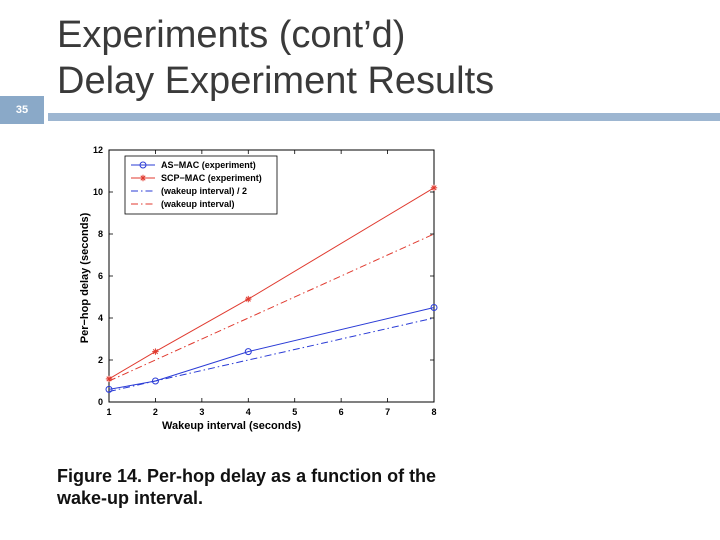  What do you see at coordinates (100, 402) in the screenshot?
I see `y-tick-label-0: 0` at bounding box center [100, 402].